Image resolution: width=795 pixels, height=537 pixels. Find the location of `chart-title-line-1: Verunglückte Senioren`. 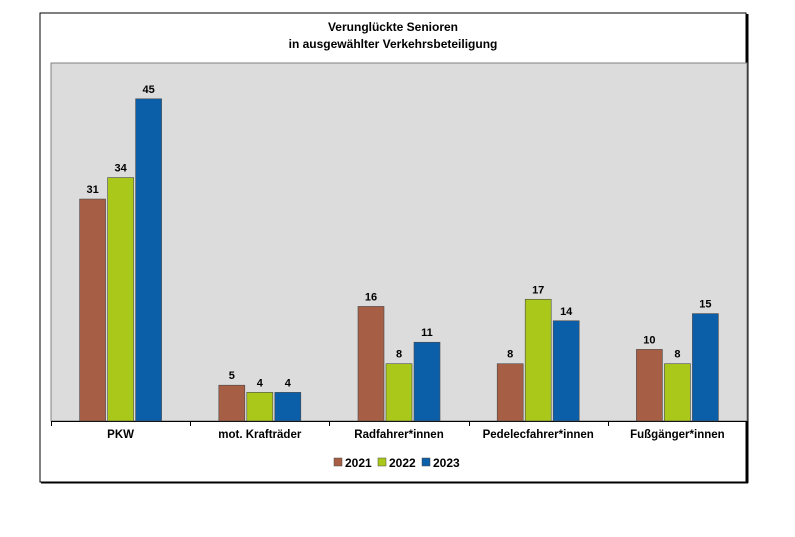

chart-title-line-1: Verunglückte Senioren is located at coordinates (393, 27).